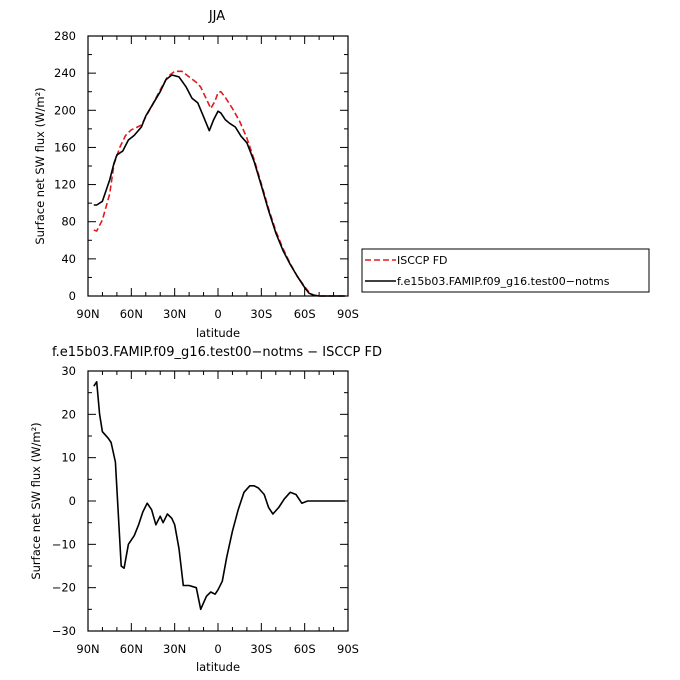  Describe the element at coordinates (305, 649) in the screenshot. I see `diff-xtick-label: 60S` at that location.